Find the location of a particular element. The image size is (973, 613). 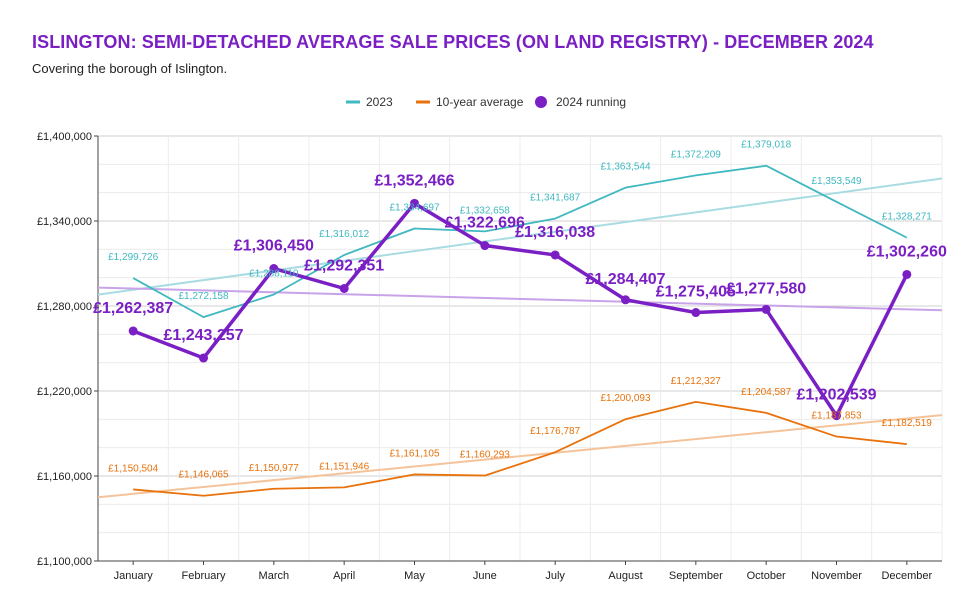

legend-swatch is located at coordinates (541, 102).